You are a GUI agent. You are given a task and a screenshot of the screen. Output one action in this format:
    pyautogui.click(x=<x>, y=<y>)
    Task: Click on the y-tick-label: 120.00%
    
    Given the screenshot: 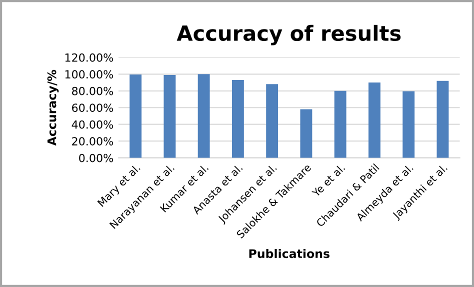 What is the action you would take?
    pyautogui.click(x=89, y=57)
    